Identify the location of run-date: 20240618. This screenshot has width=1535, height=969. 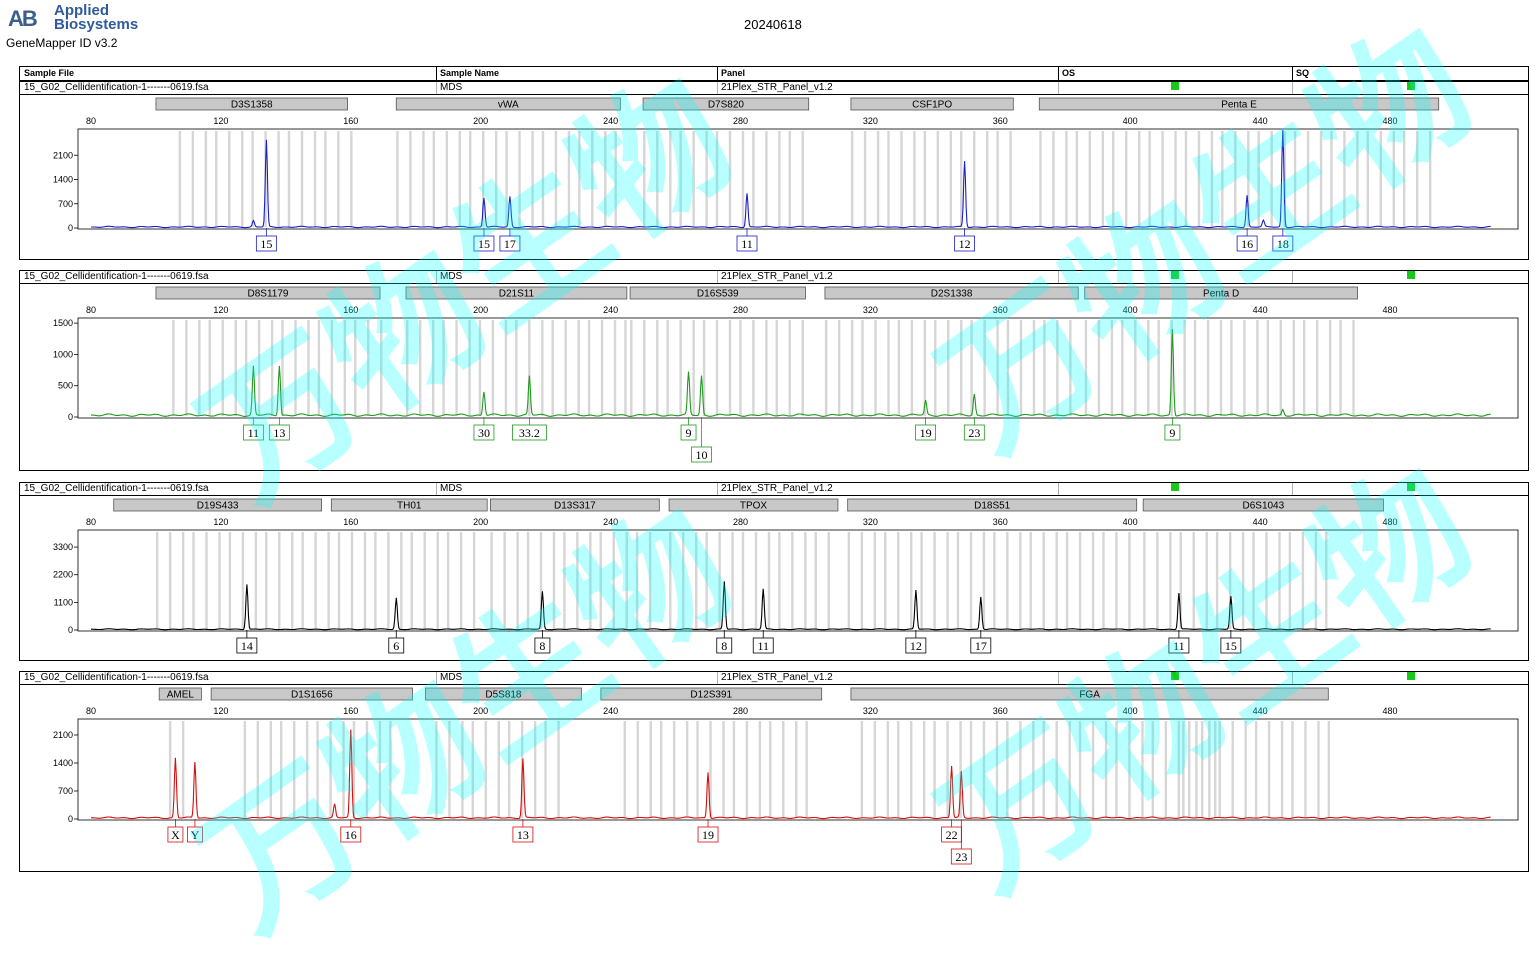
(773, 24).